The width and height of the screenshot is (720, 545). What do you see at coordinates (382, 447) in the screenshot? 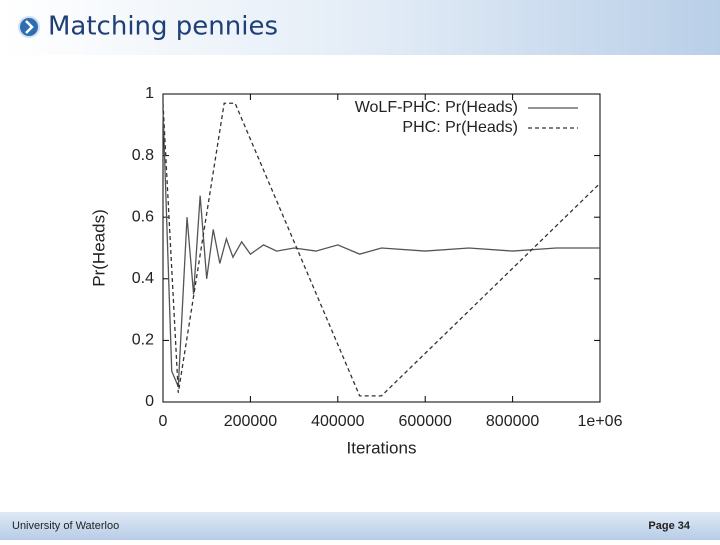
I see `x-axis-label: Iterations` at bounding box center [382, 447].